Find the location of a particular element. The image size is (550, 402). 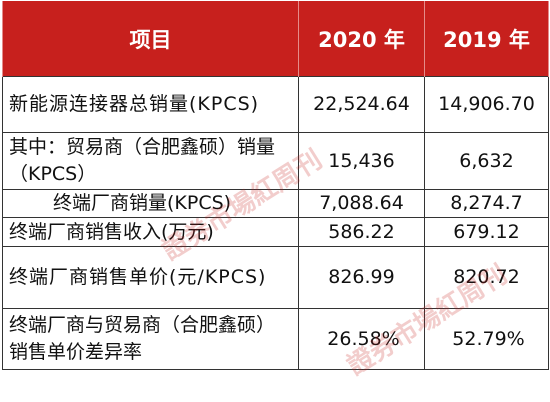

table-row: 新能源连接器总销量(KPCS) 22,524.64 14,906.70 is located at coordinates (275, 104).